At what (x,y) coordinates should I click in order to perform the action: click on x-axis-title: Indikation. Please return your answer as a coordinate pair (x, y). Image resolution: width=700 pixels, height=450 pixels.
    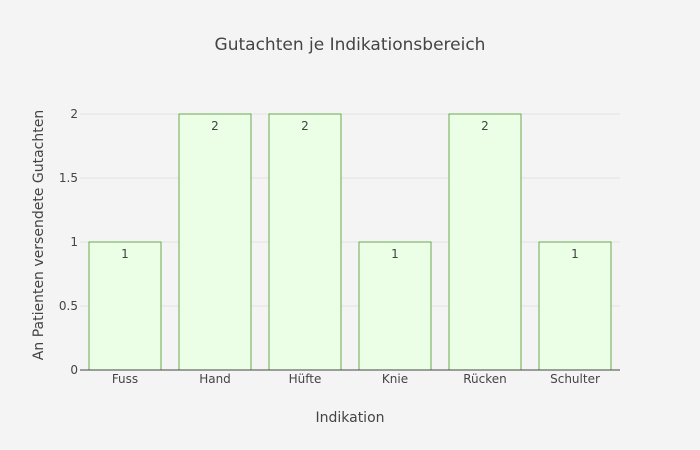
    Looking at the image, I should click on (349, 418).